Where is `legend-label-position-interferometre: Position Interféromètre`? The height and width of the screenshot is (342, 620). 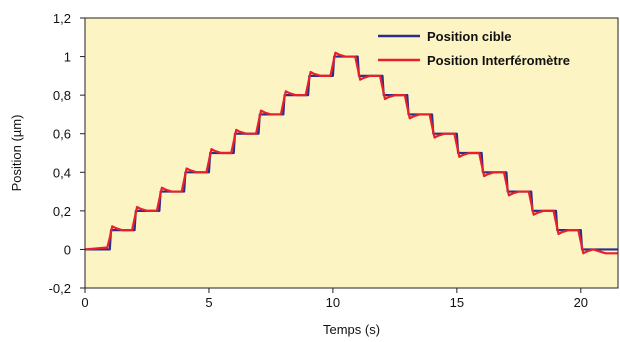
legend-label-position-interferometre: Position Interféromètre is located at coordinates (498, 60).